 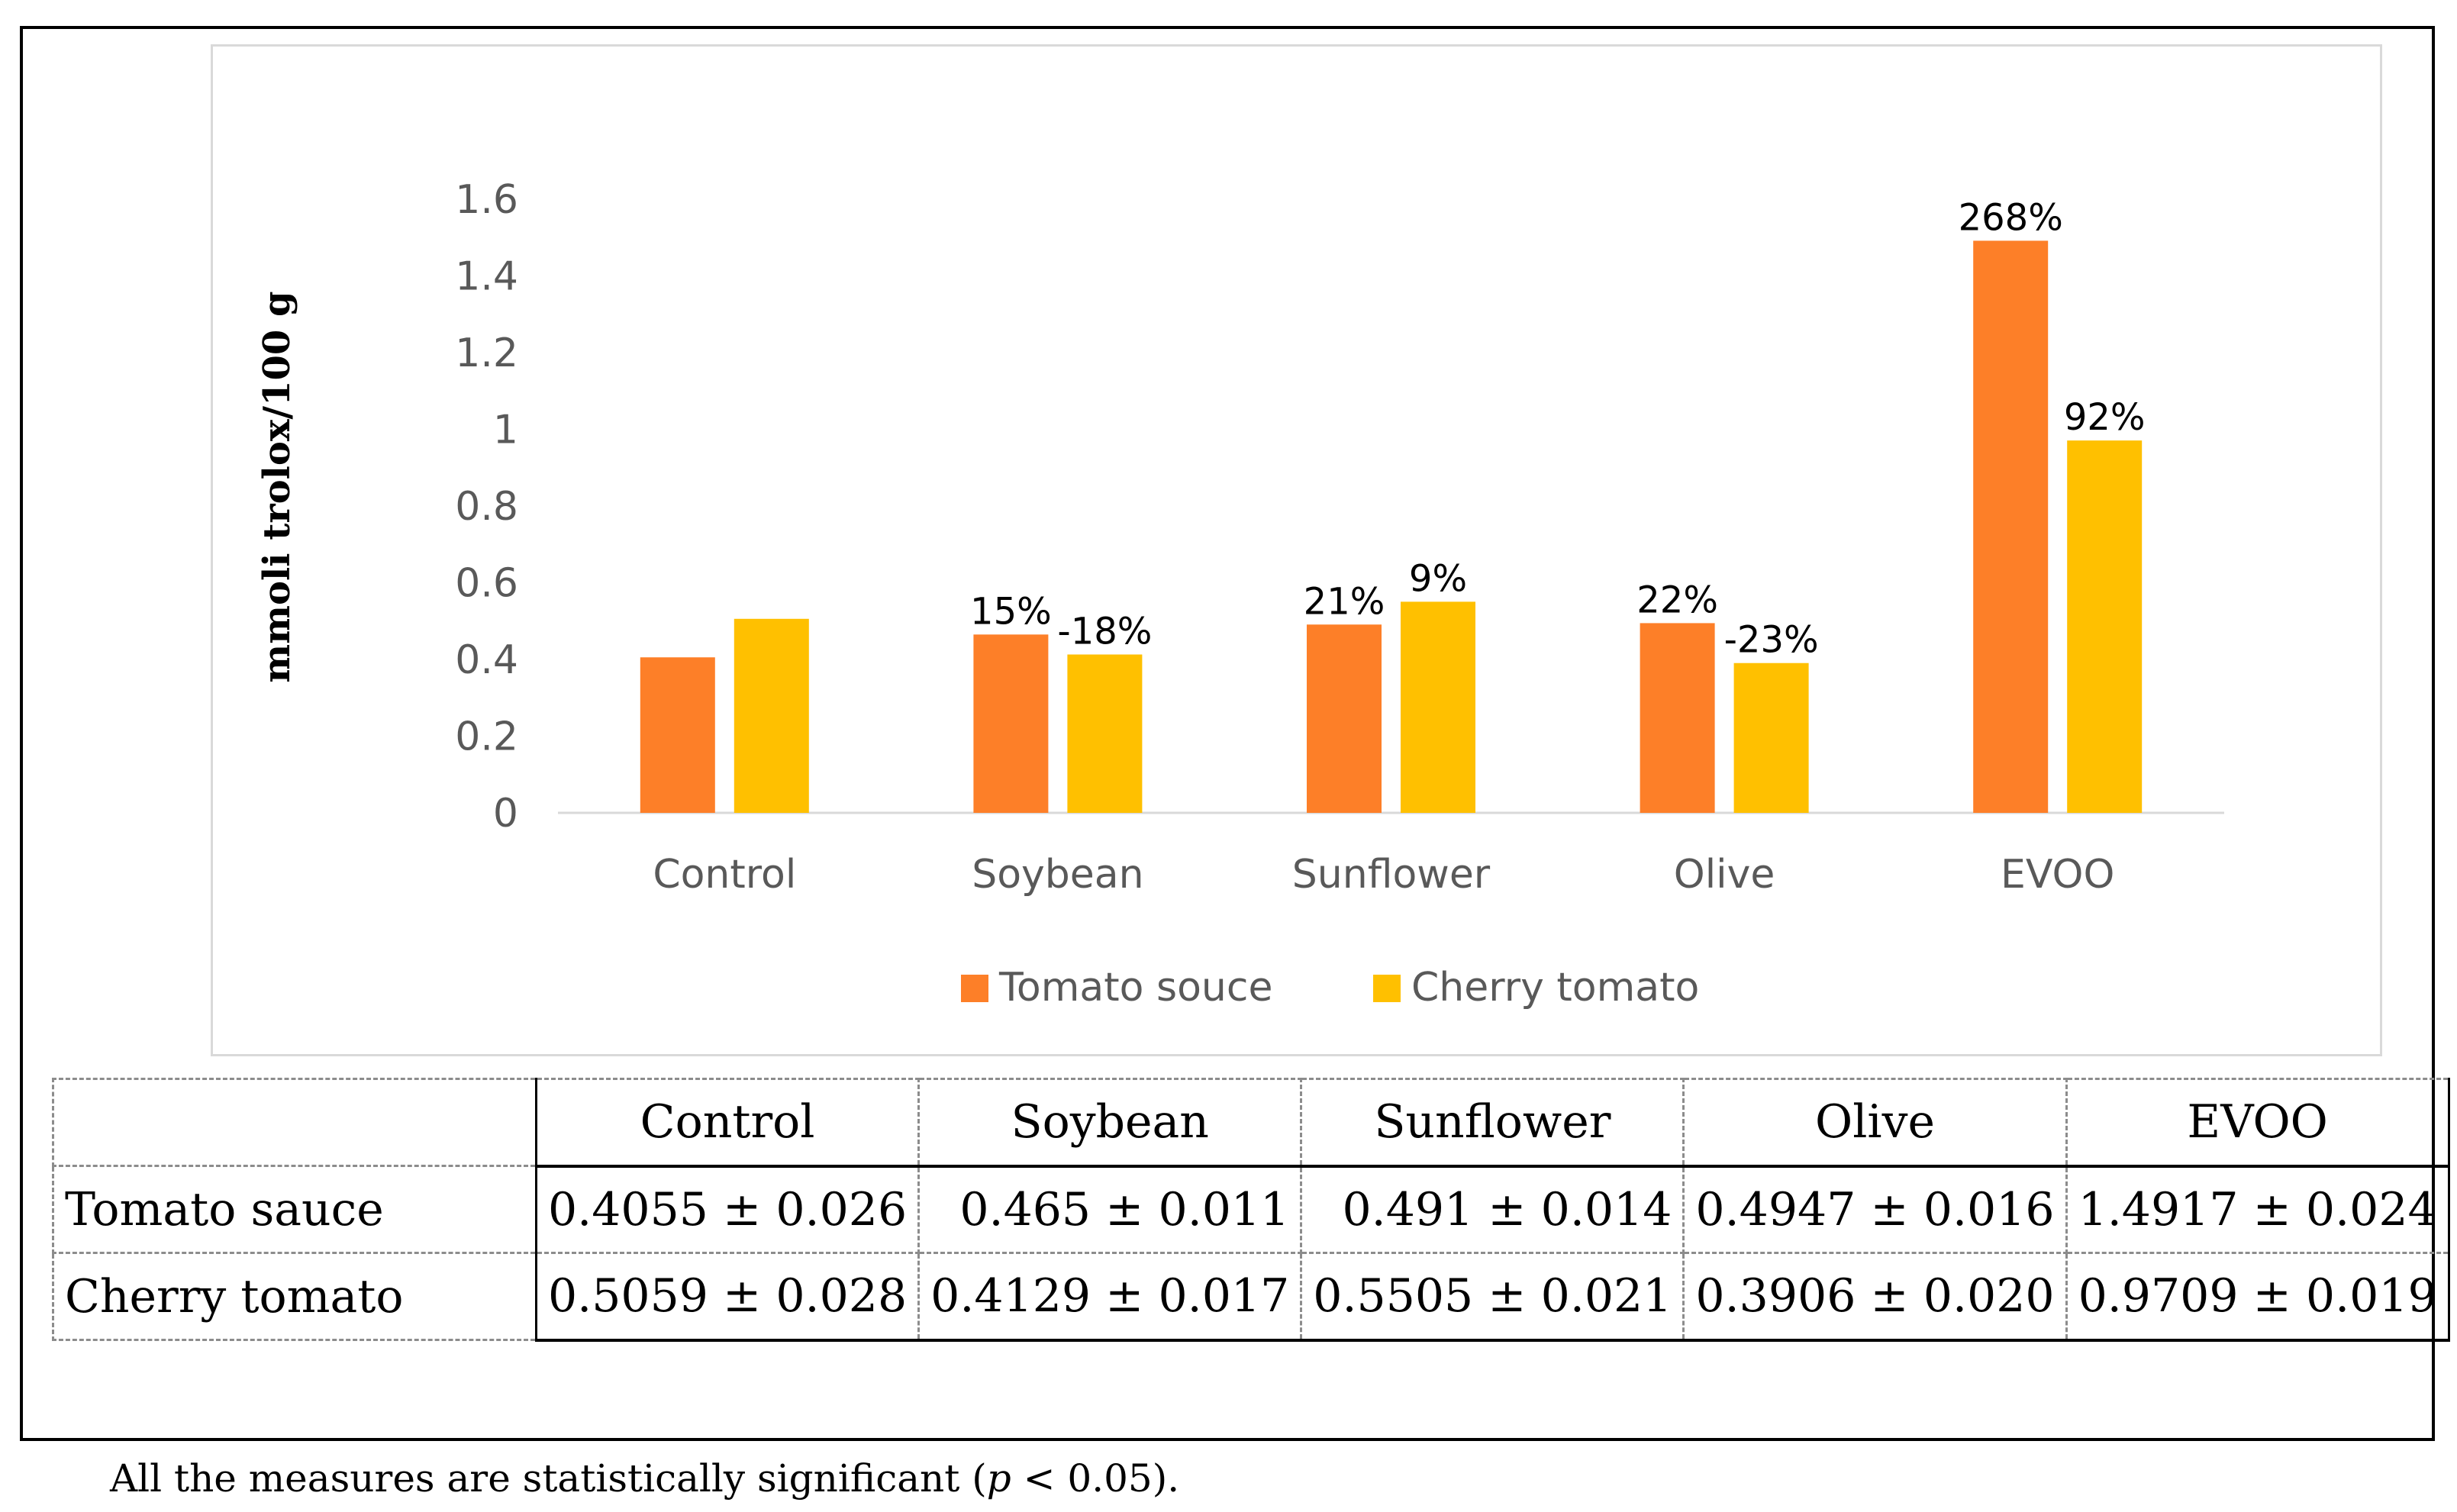 I want to click on table-corner-cell, so click(x=294, y=1122).